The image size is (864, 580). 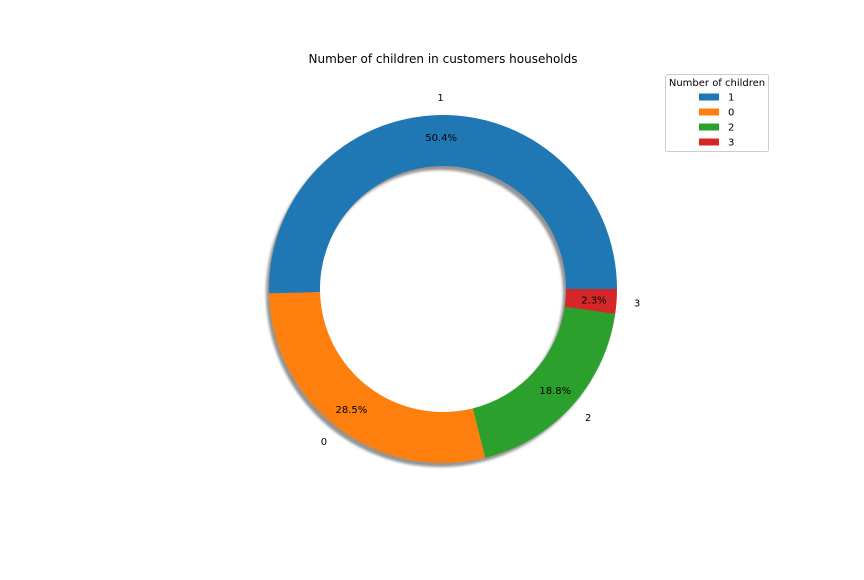 I want to click on legend-title: Number of children, so click(x=717, y=83).